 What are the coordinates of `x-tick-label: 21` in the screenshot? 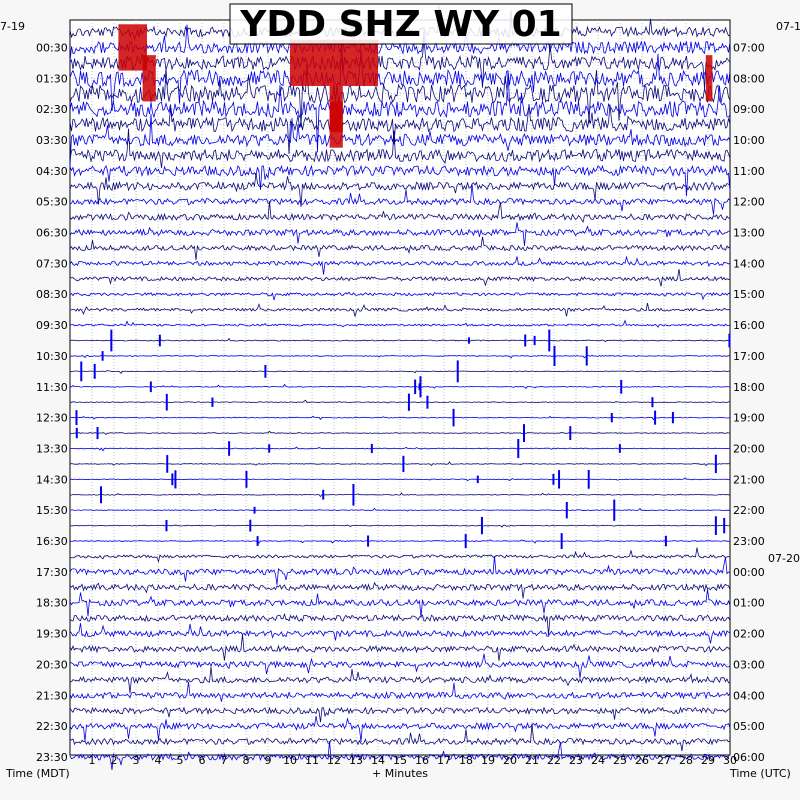 It's located at (532, 760).